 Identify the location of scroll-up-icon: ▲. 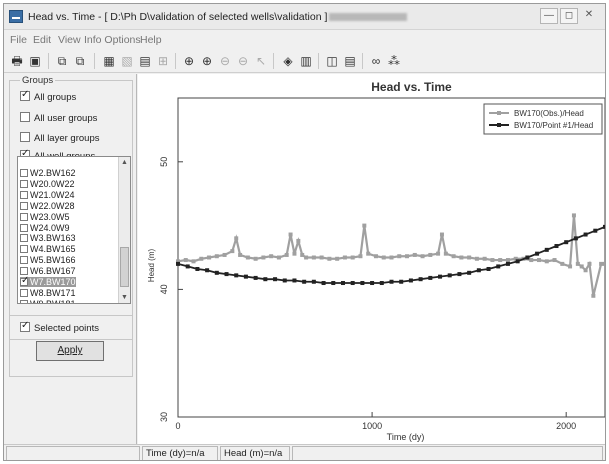
(124, 162).